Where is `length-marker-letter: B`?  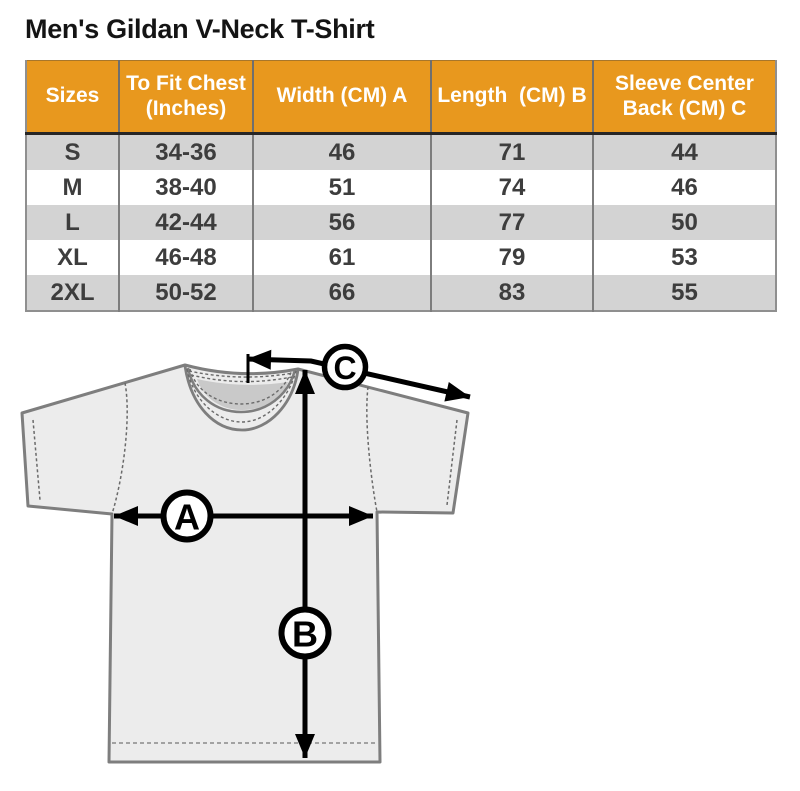
length-marker-letter: B is located at coordinates (305, 634).